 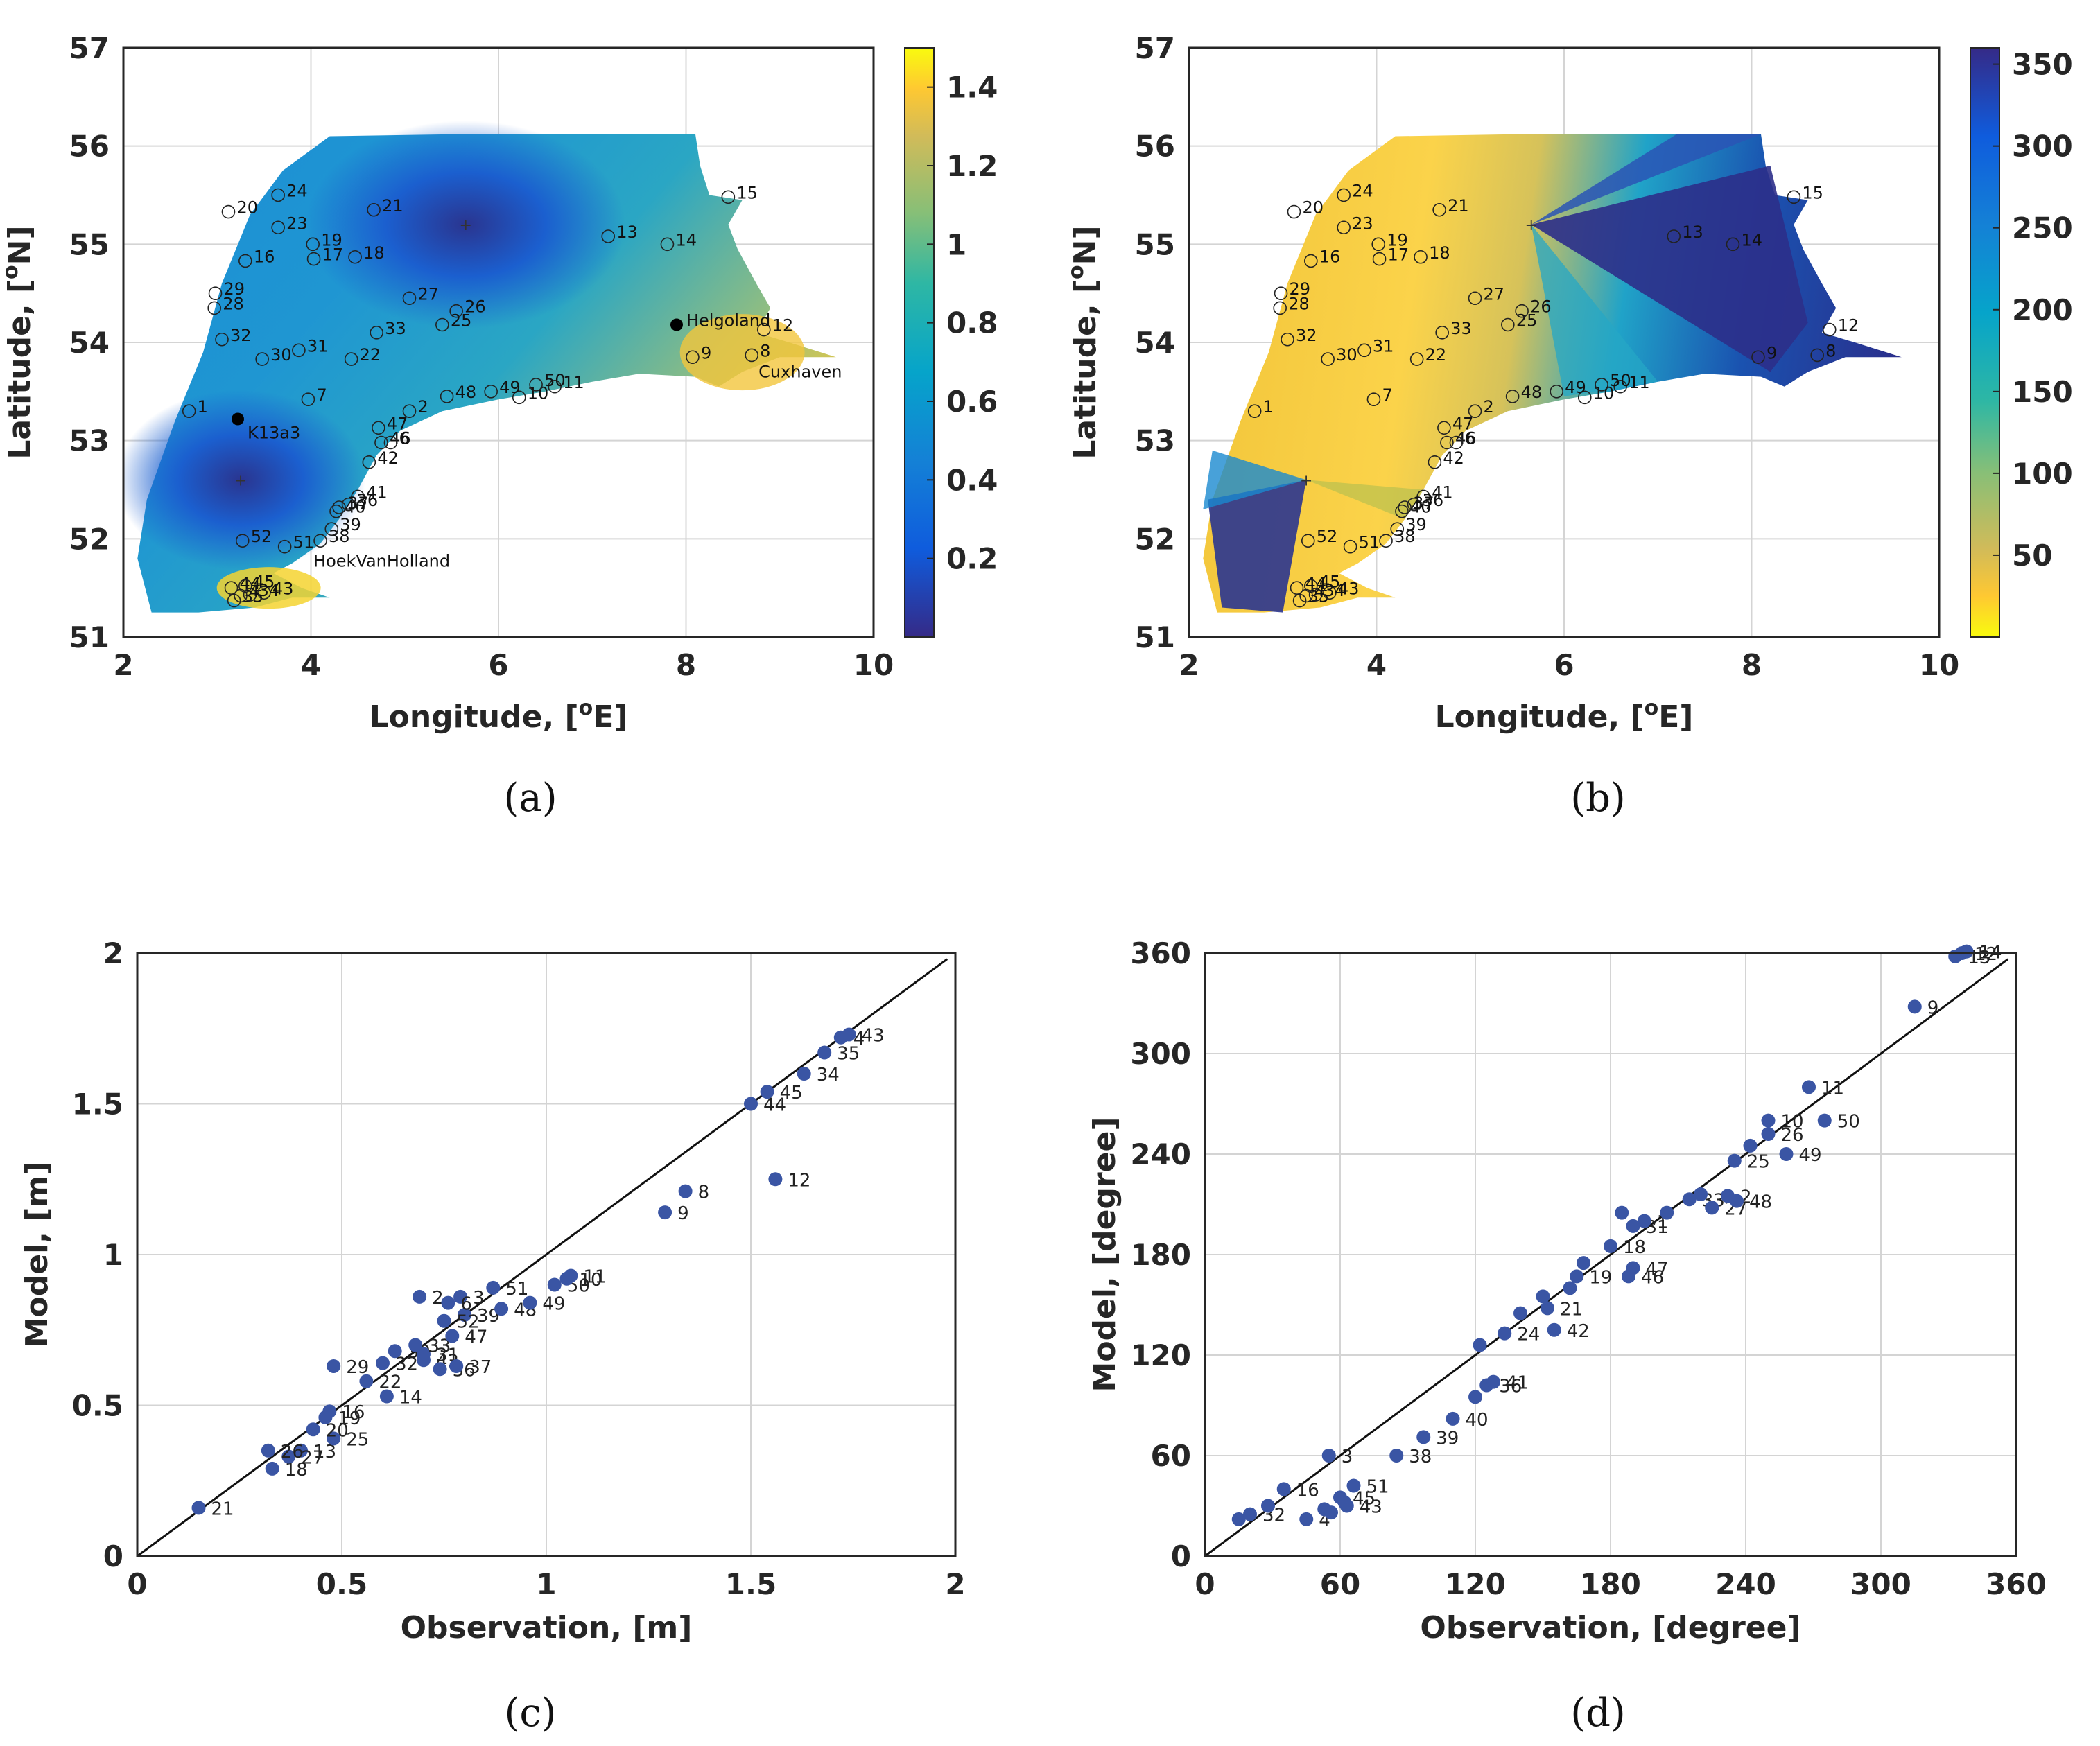 I want to click on point-label: 21, so click(x=1571, y=1309).